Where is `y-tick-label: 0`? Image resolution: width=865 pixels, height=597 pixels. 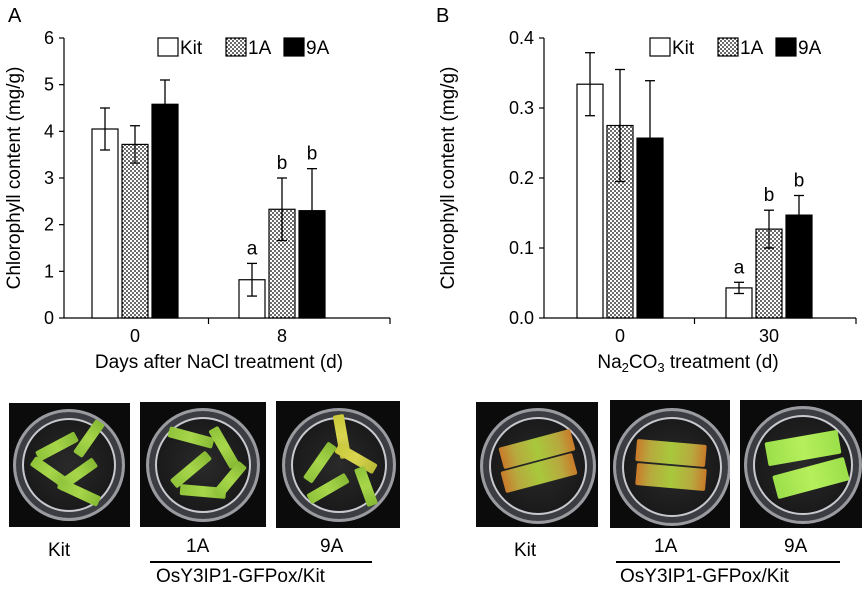
y-tick-label: 0 is located at coordinates (49, 318).